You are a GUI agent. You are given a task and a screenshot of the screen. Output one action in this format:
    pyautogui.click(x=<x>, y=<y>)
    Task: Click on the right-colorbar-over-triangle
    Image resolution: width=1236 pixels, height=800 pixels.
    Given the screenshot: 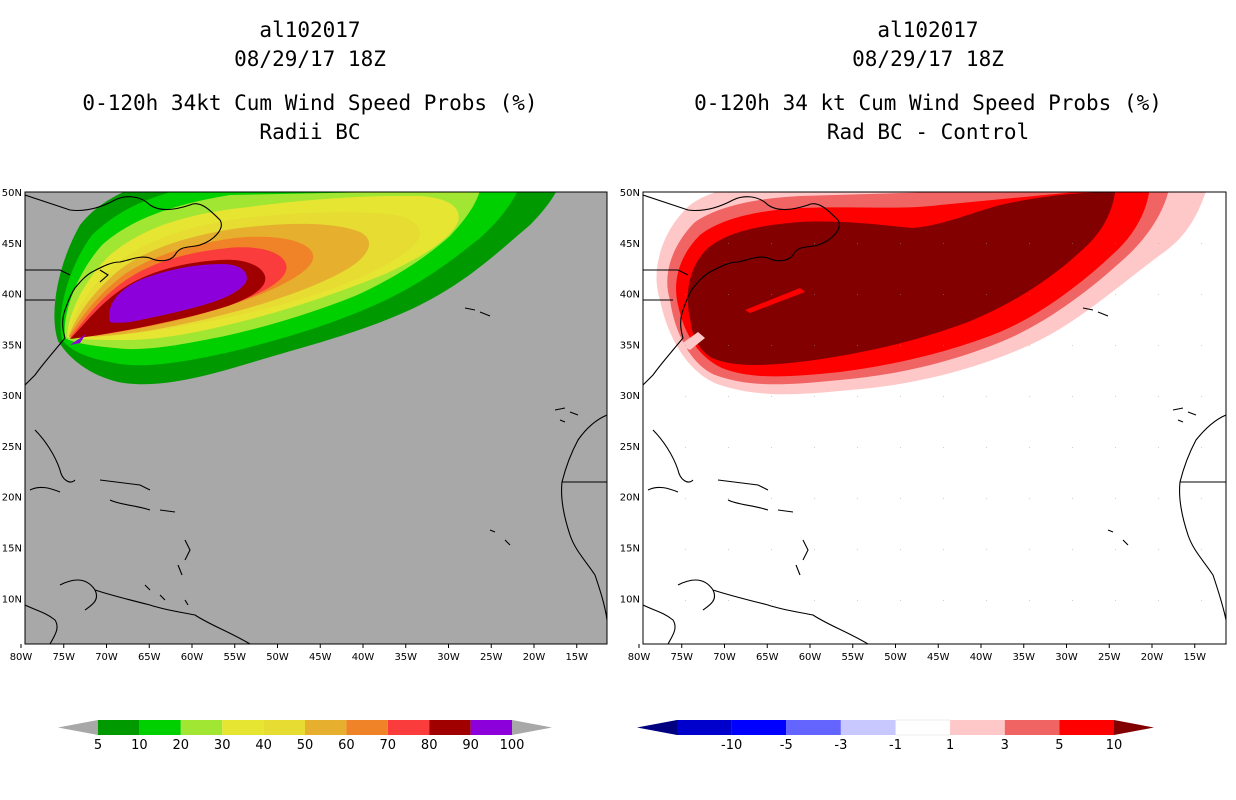 What is the action you would take?
    pyautogui.click(x=1134, y=727)
    